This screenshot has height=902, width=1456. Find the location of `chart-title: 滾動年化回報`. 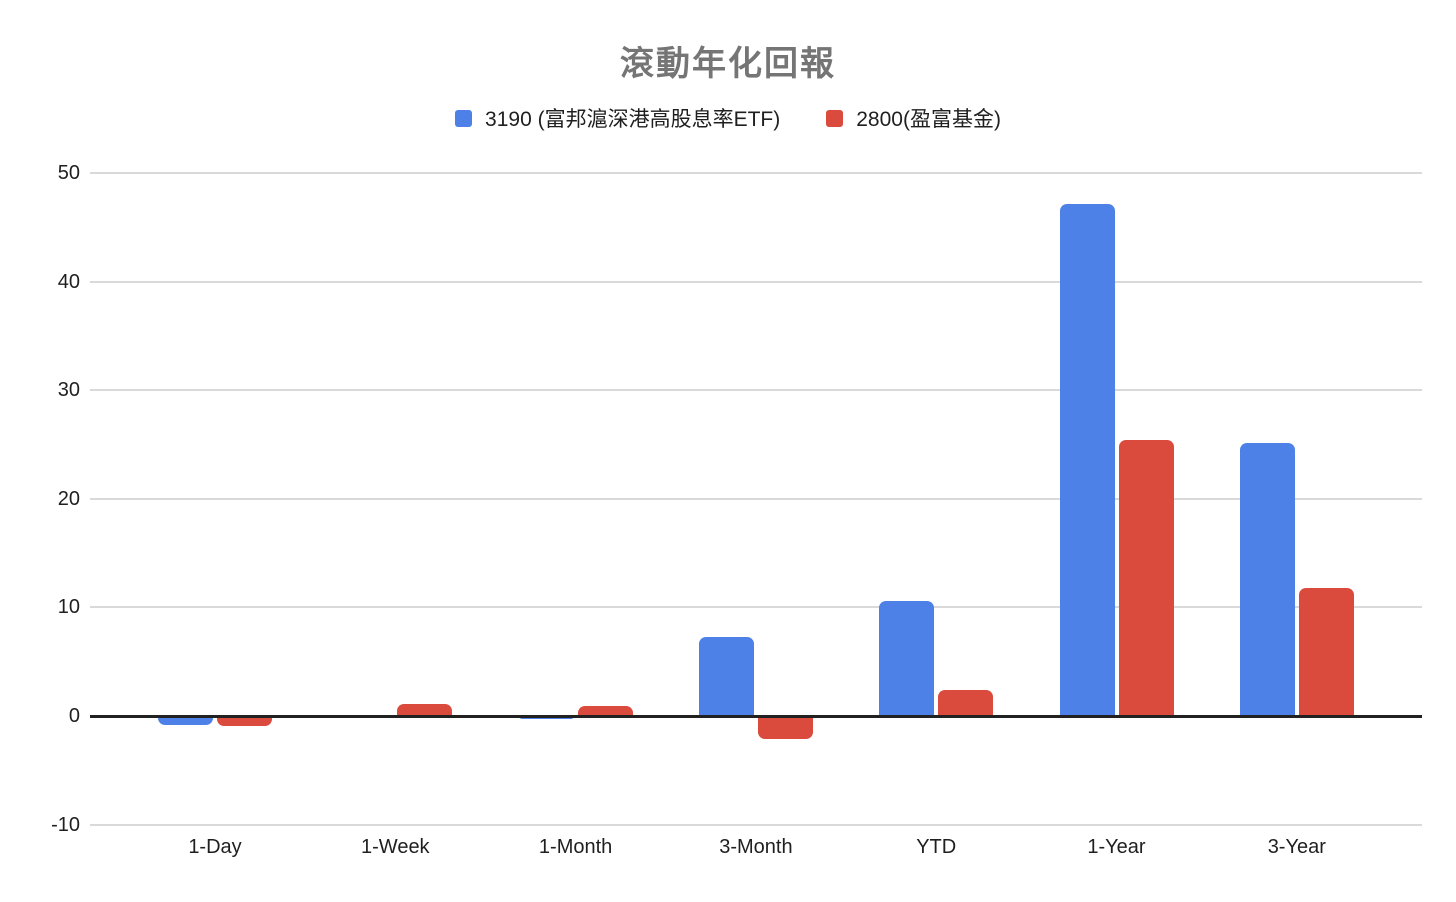

chart-title: 滾動年化回報 is located at coordinates (728, 64).